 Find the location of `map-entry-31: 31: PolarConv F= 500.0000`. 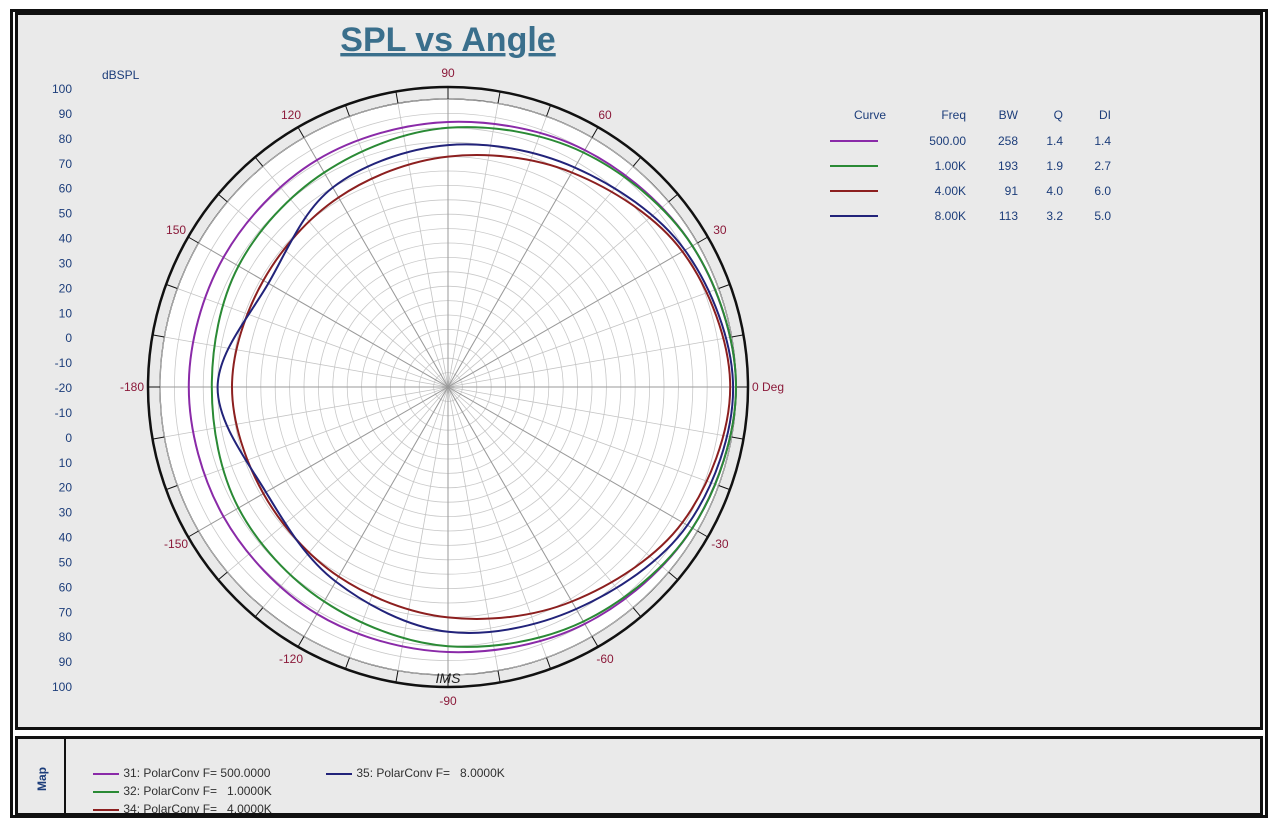

map-entry-31: 31: PolarConv F= 500.0000 is located at coordinates (175, 764).